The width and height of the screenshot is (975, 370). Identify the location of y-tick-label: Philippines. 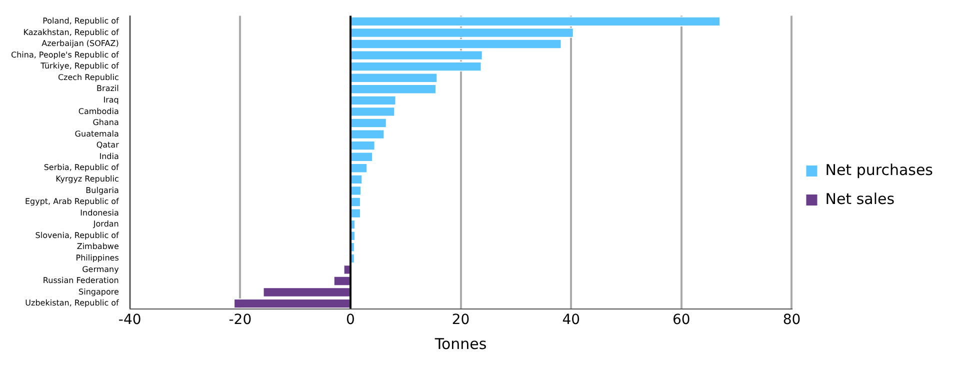
(97, 257).